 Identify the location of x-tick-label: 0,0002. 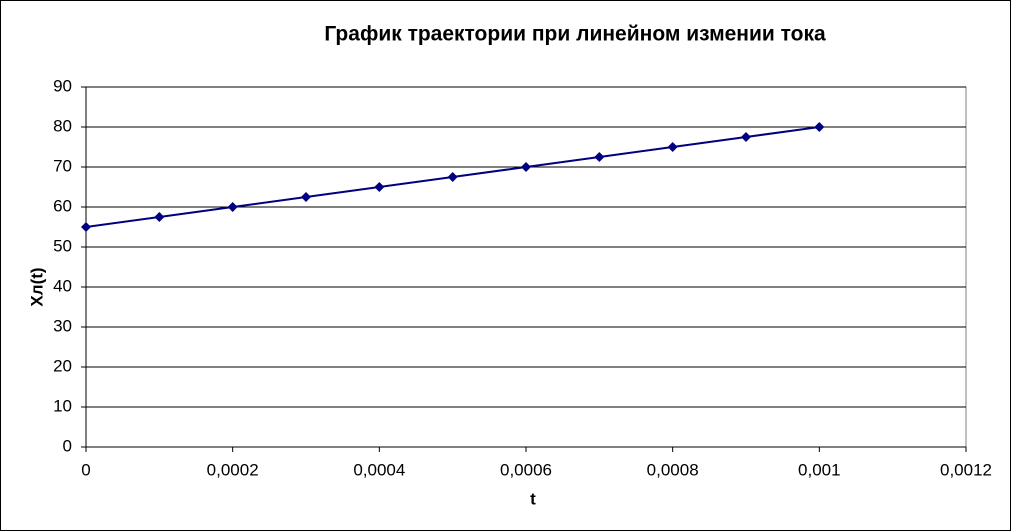
(233, 469).